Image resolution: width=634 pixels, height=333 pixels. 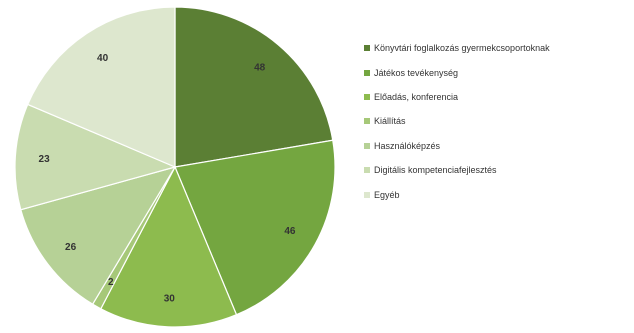 I want to click on legend-label: Játékos tevékenység, so click(x=416, y=72).